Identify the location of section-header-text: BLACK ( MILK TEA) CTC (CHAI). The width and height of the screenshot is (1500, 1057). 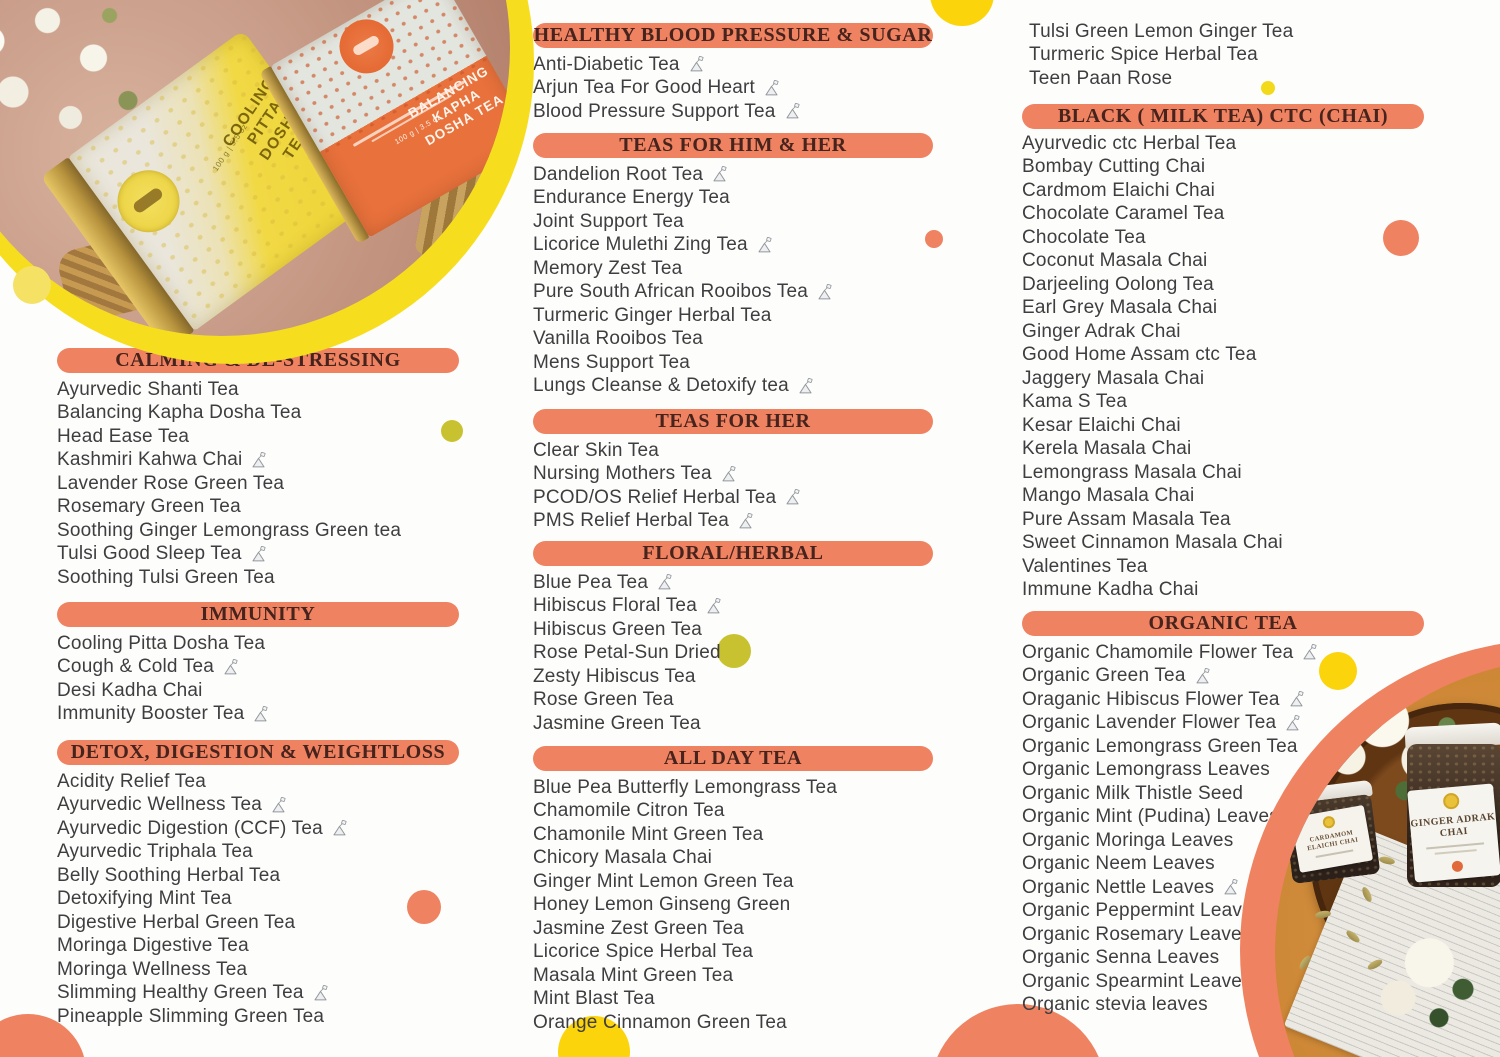
(1223, 116).